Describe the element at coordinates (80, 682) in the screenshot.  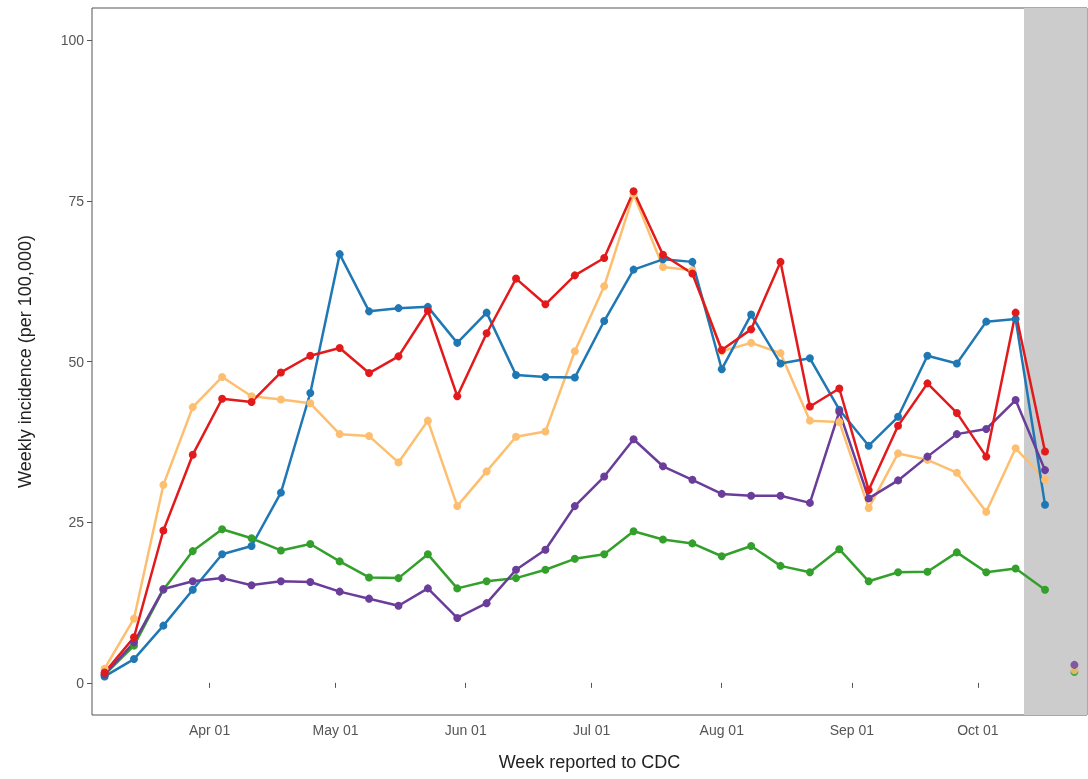
I see `y-tick-label: 0` at that location.